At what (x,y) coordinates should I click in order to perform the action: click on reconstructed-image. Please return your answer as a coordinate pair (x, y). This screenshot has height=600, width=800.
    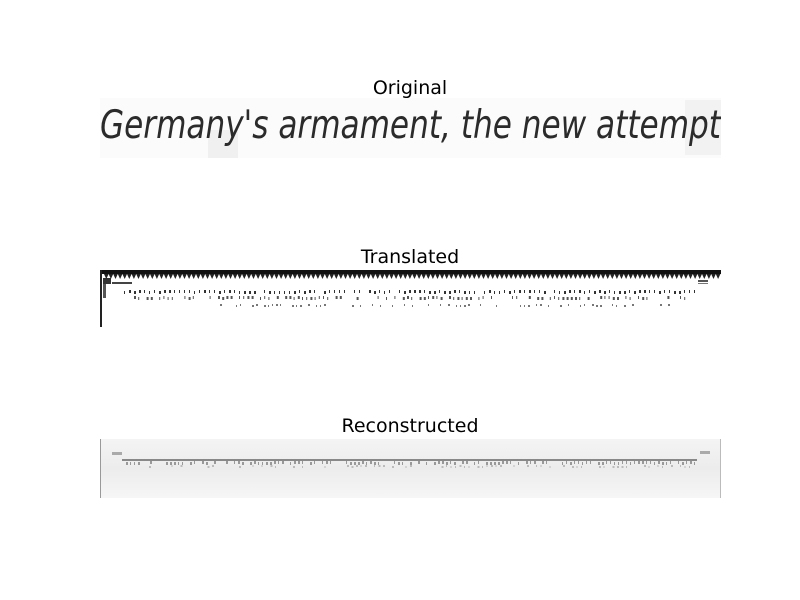
    Looking at the image, I should click on (410, 468).